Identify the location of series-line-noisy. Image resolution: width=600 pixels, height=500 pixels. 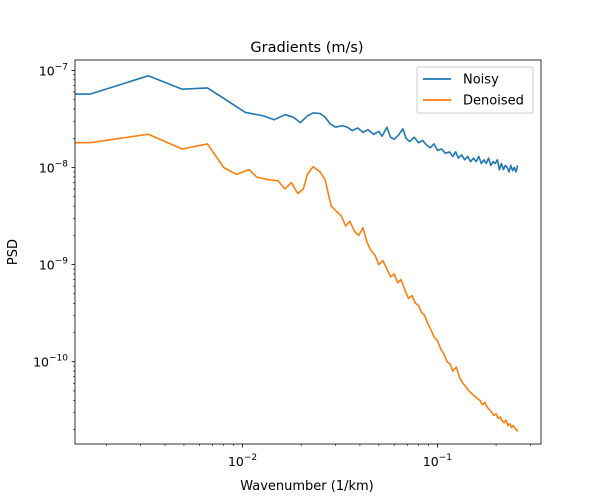
(297, 124).